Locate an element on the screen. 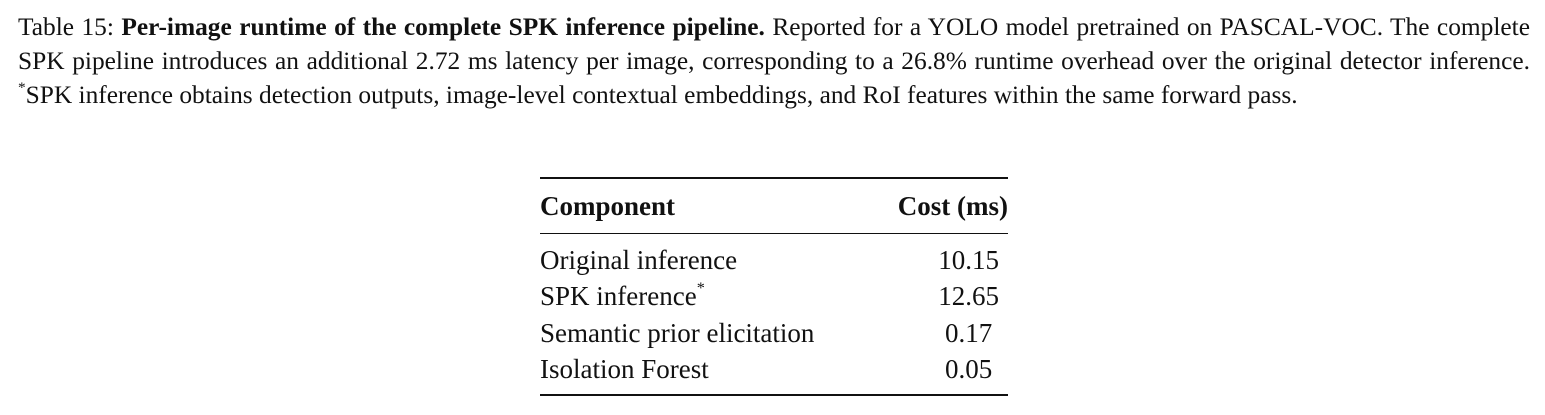 The height and width of the screenshot is (415, 1545). header-cell: Component is located at coordinates (608, 205).